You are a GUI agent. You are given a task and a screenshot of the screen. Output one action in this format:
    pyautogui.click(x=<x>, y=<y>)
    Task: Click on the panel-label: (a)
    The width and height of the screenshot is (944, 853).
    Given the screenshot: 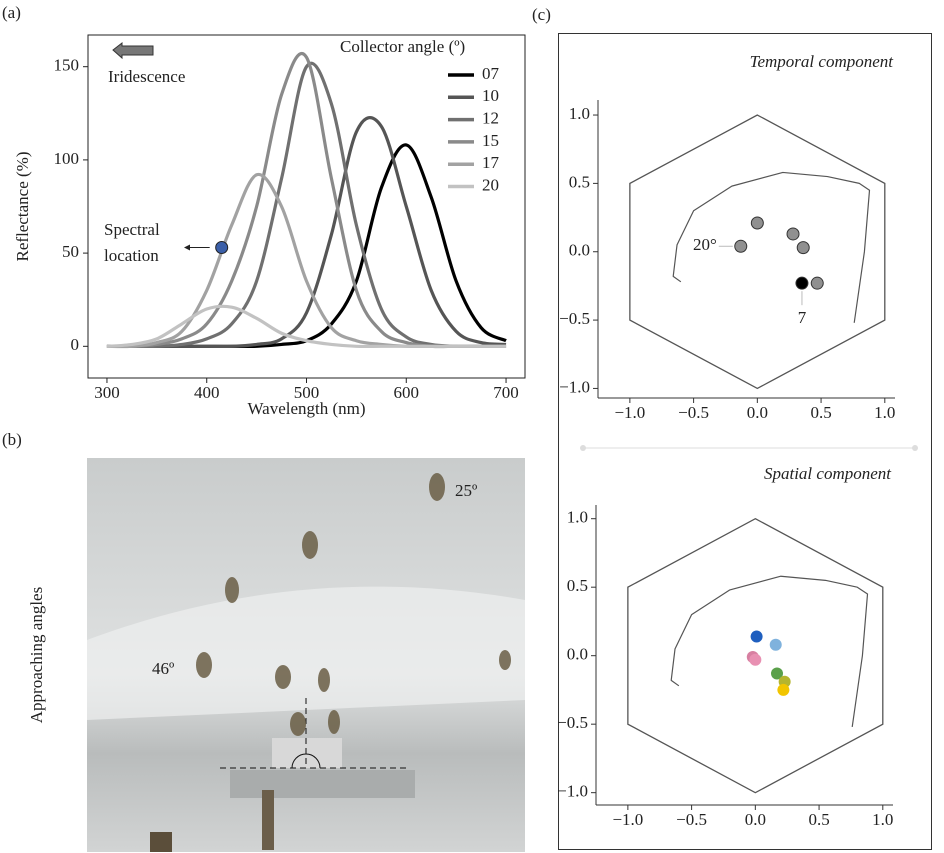 What is the action you would take?
    pyautogui.click(x=11, y=12)
    